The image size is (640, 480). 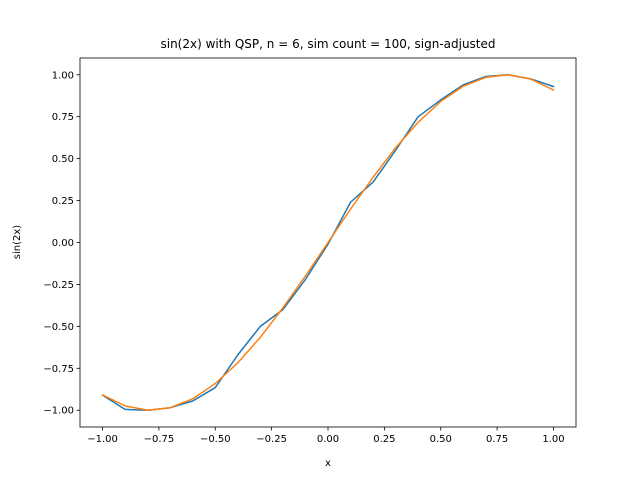 I want to click on x-tick-label: 1.00, so click(x=553, y=439).